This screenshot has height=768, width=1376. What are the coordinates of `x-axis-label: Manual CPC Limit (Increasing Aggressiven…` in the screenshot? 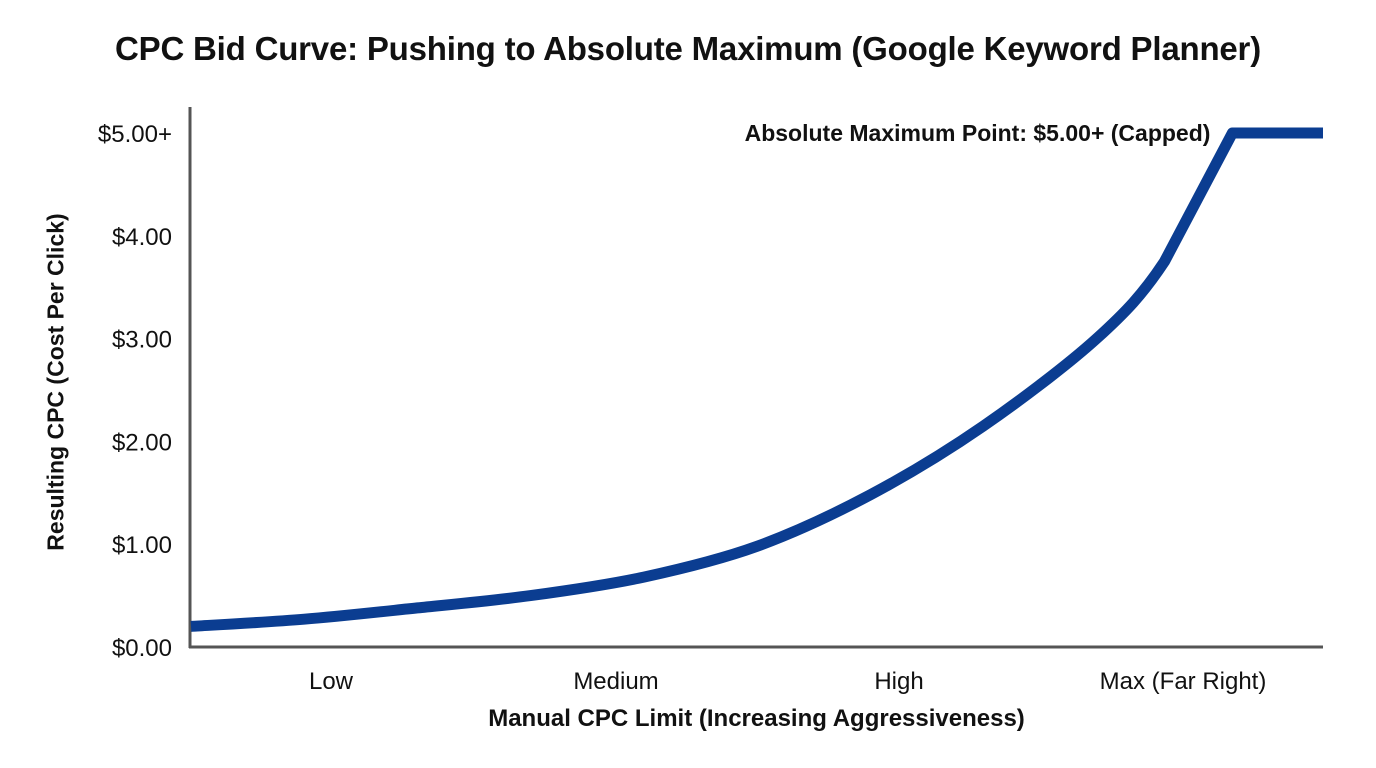 It's located at (756, 718).